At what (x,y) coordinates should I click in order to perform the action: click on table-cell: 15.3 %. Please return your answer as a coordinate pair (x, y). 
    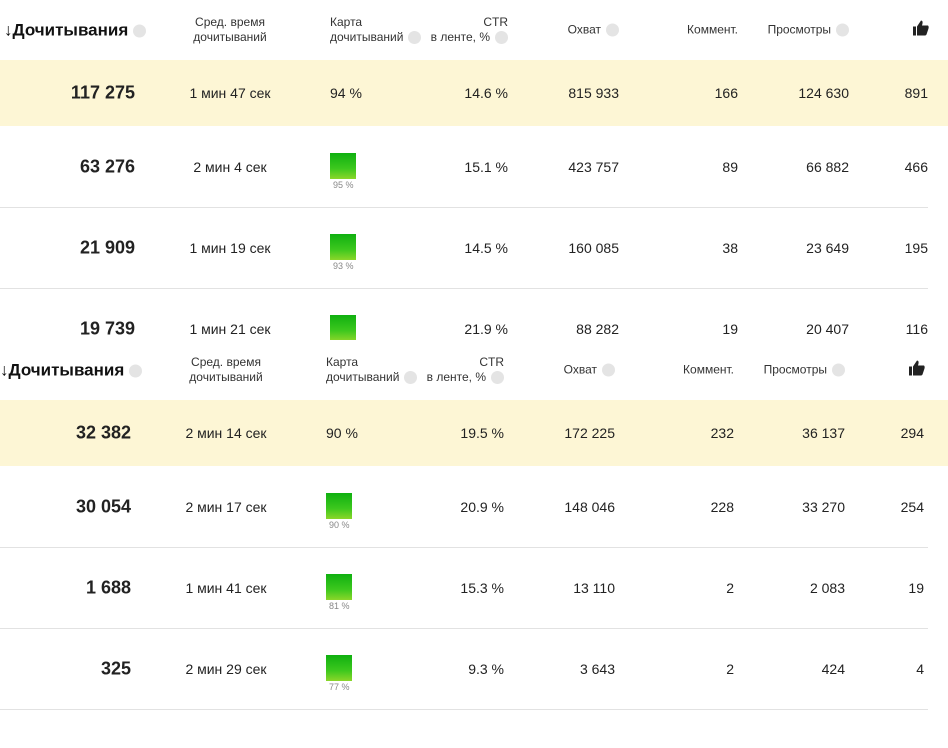
    Looking at the image, I should click on (482, 587).